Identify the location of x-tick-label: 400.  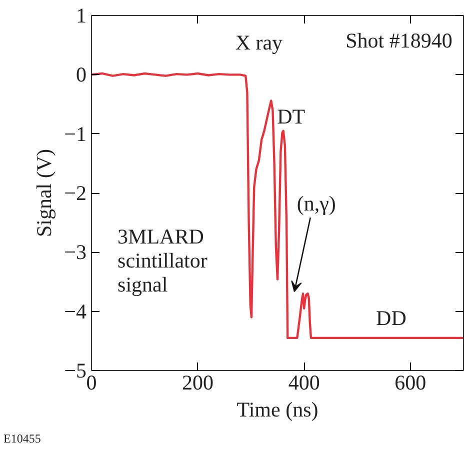
(304, 382).